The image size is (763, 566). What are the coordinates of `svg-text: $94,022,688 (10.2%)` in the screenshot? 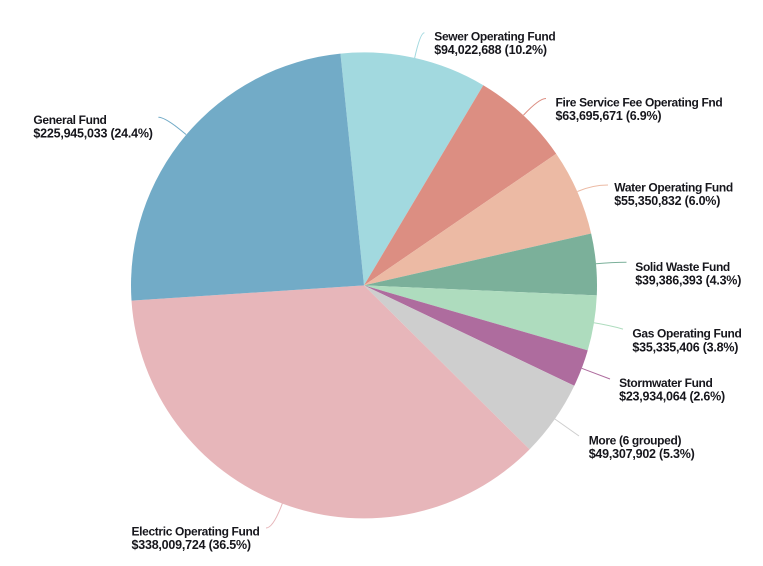 It's located at (490, 50).